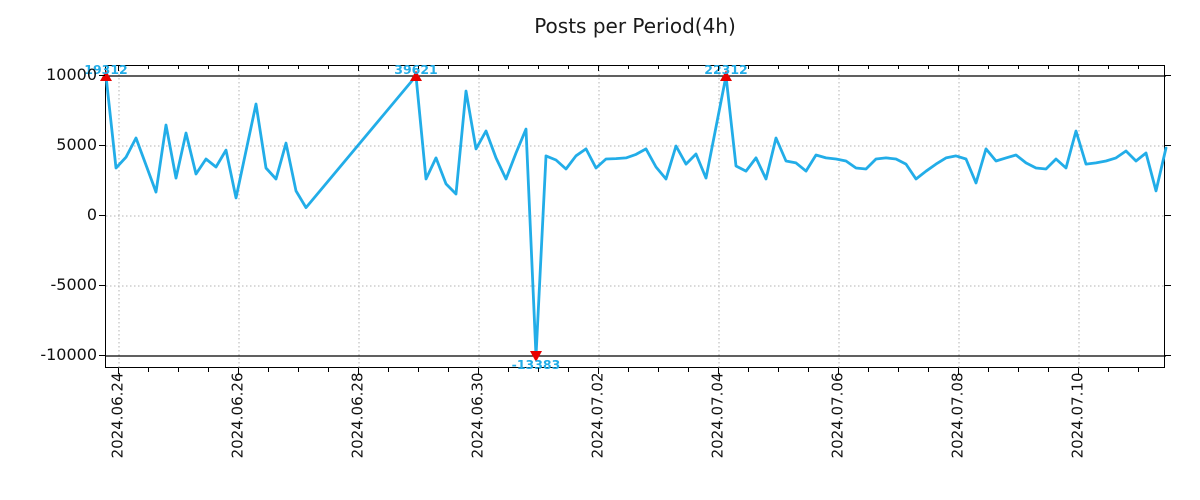 The width and height of the screenshot is (1200, 500). I want to click on x-tick-label: 2024.07.04, so click(717, 415).